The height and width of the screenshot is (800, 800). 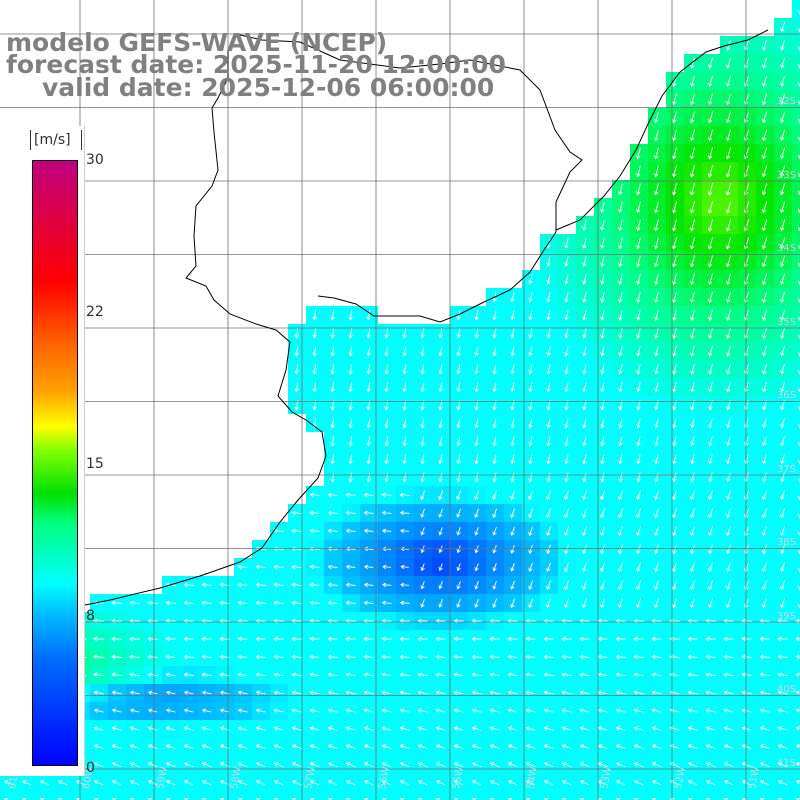 I want to click on latitude-label: 40S, so click(x=786, y=689).